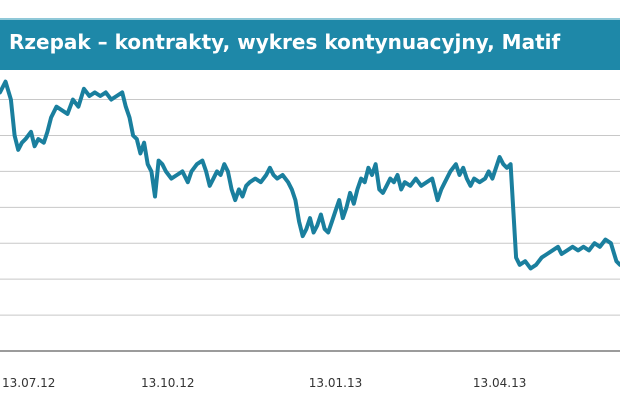 The height and width of the screenshot is (413, 620). Describe the element at coordinates (499, 383) in the screenshot. I see `x-tick-label: 13.04.13` at that location.